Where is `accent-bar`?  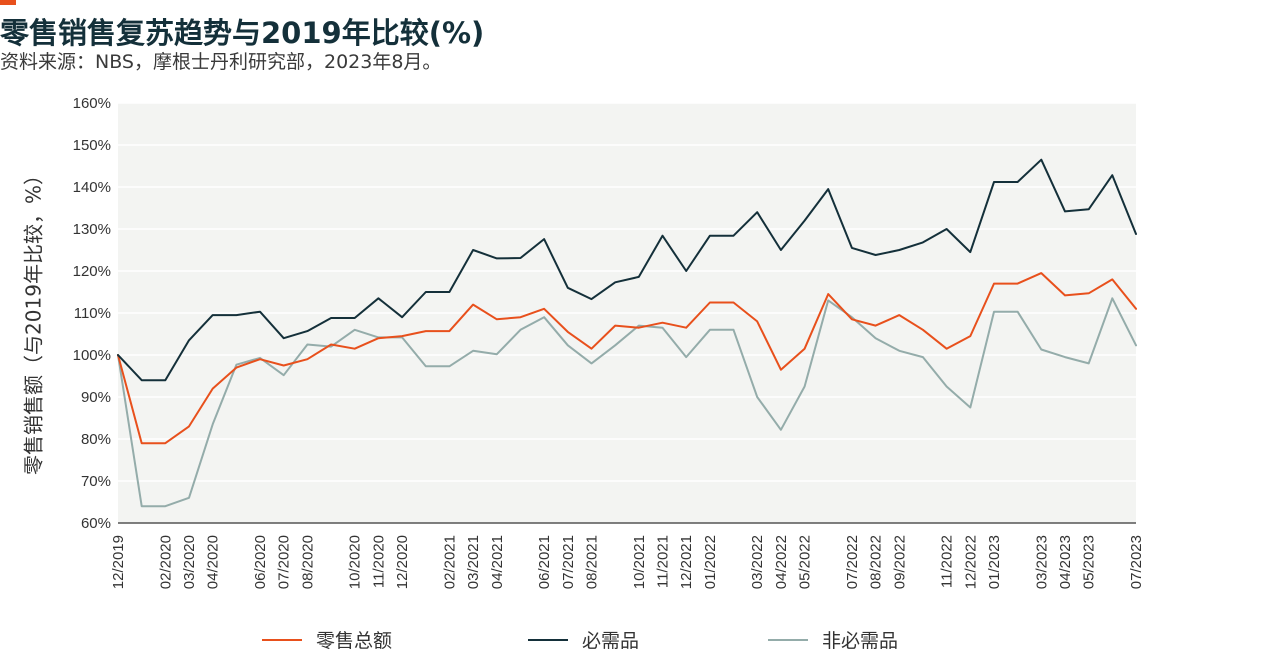 accent-bar is located at coordinates (8, 2).